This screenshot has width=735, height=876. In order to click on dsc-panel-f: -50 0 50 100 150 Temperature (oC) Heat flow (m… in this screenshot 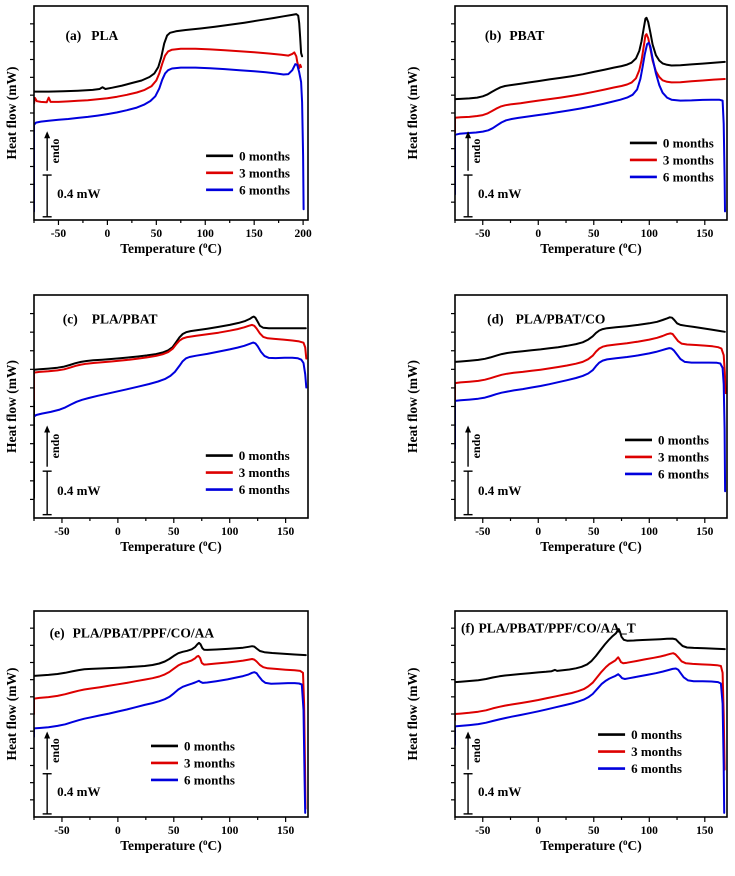, I will do `click(566, 731)`.